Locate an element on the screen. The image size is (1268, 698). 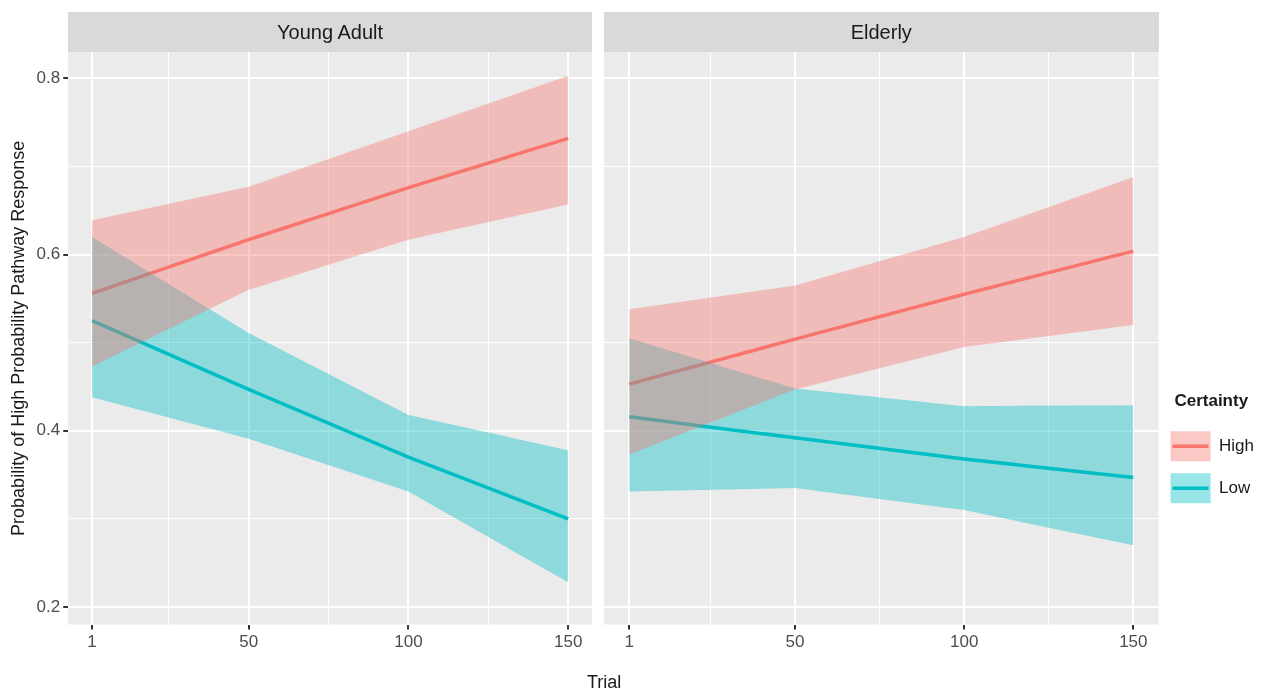
legend-label: Low is located at coordinates (1235, 487).